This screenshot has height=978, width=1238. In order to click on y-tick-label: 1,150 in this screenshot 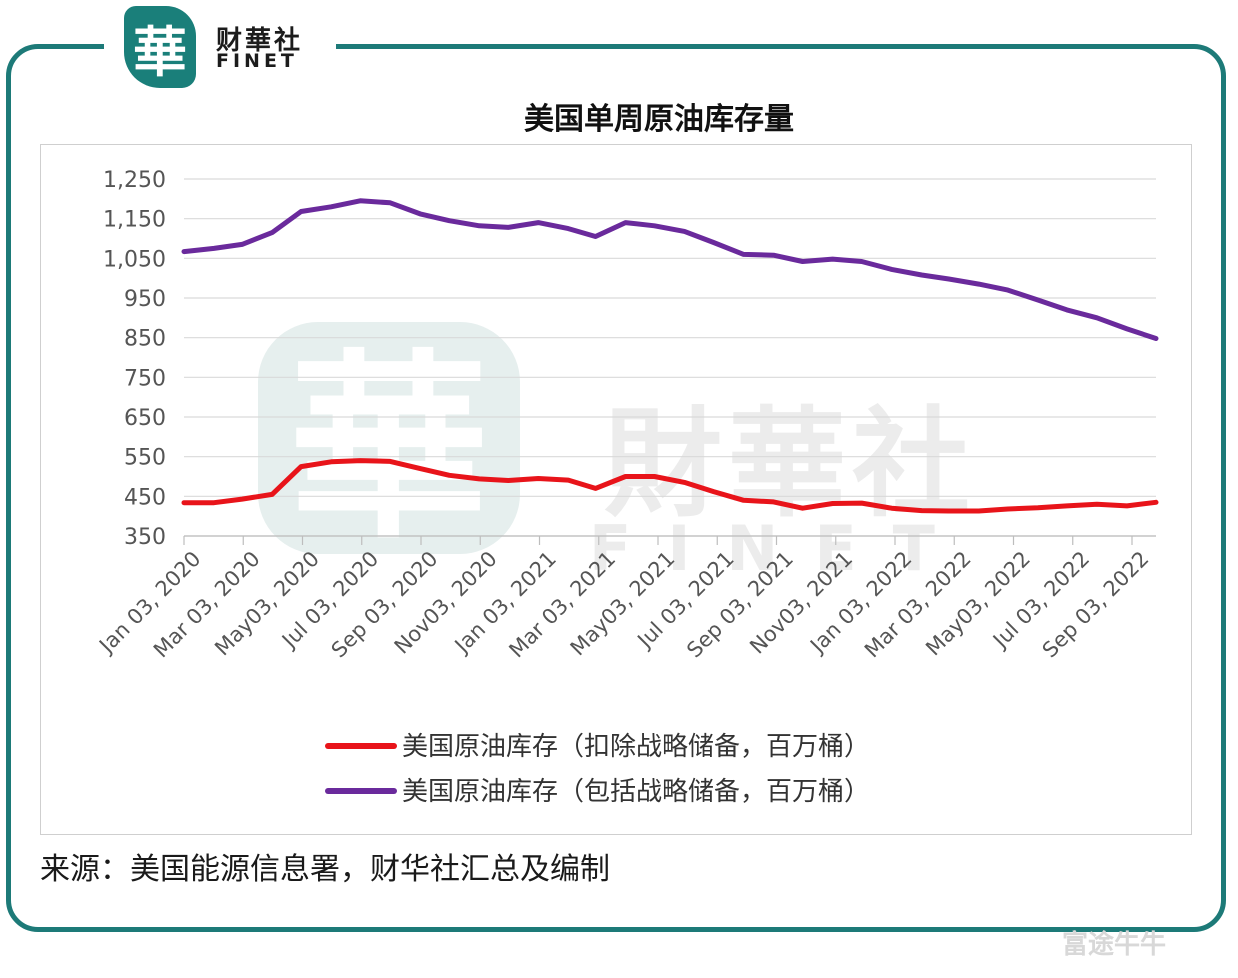, I will do `click(134, 220)`.